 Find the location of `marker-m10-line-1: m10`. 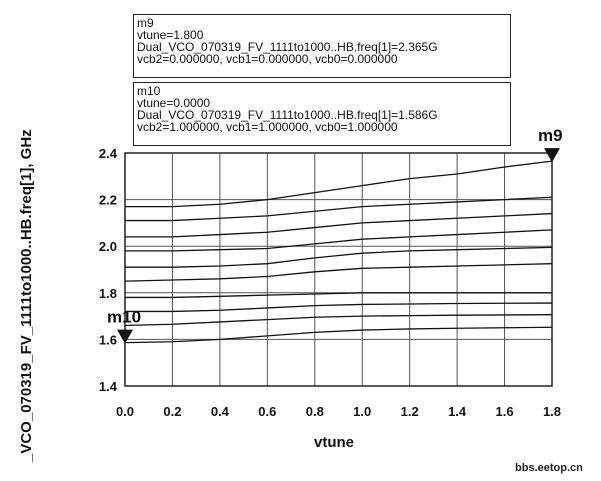

marker-m10-line-1: m10 is located at coordinates (149, 91).